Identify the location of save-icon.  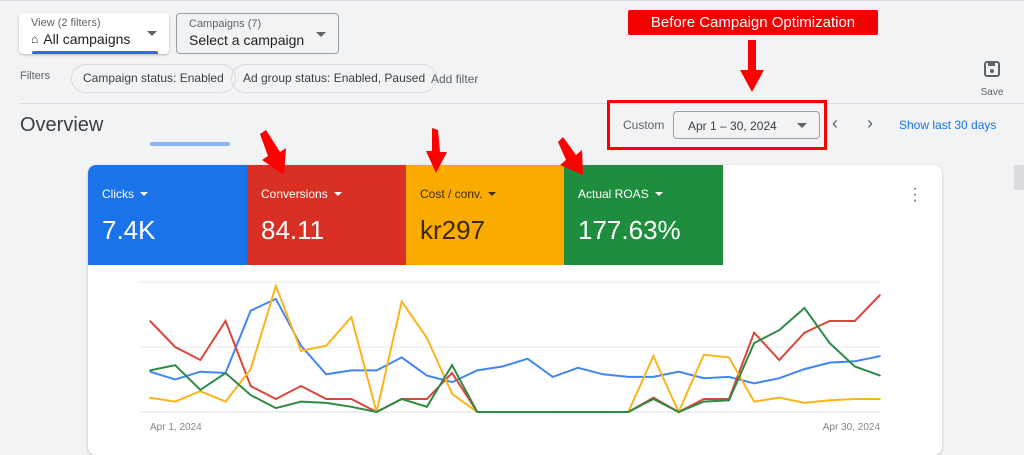
(992, 69).